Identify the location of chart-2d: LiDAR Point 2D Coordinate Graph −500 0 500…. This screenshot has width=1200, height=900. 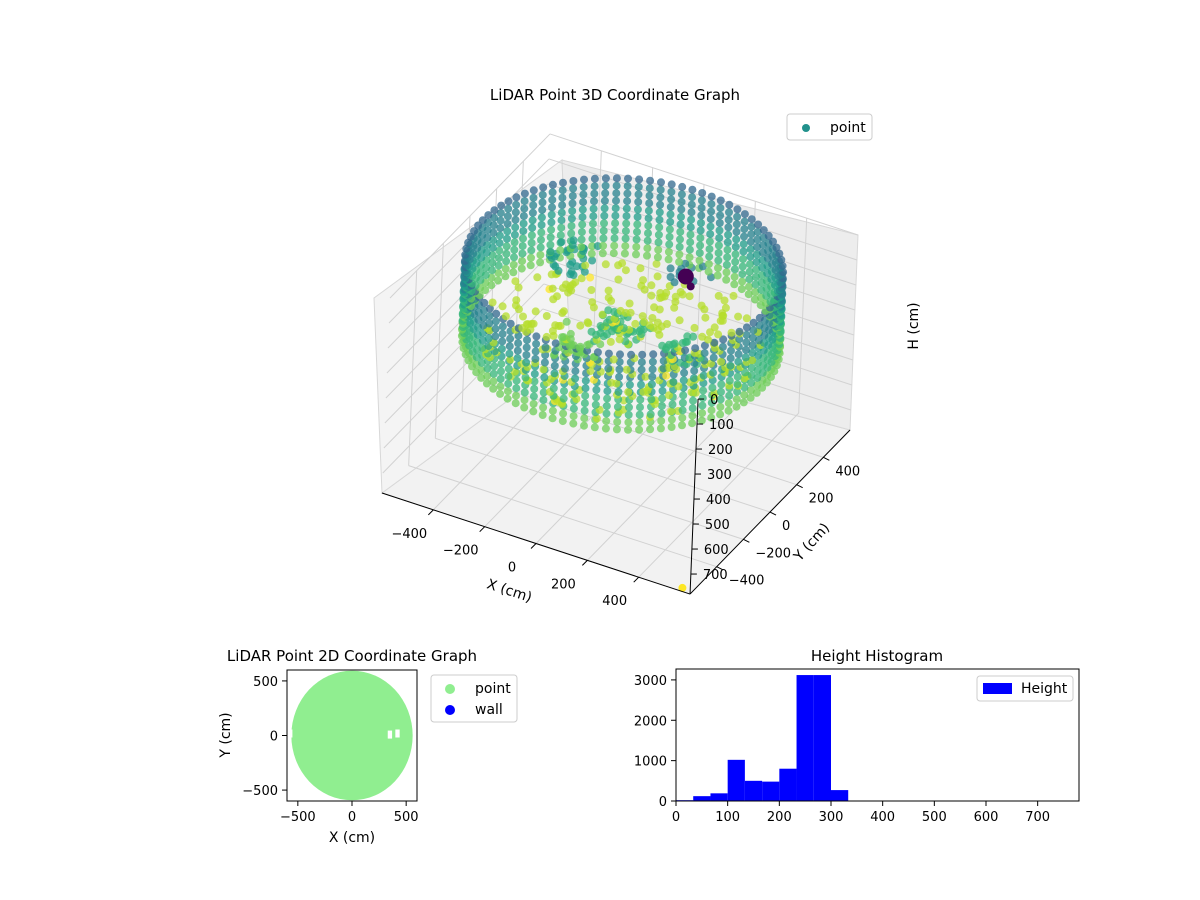
(368, 746).